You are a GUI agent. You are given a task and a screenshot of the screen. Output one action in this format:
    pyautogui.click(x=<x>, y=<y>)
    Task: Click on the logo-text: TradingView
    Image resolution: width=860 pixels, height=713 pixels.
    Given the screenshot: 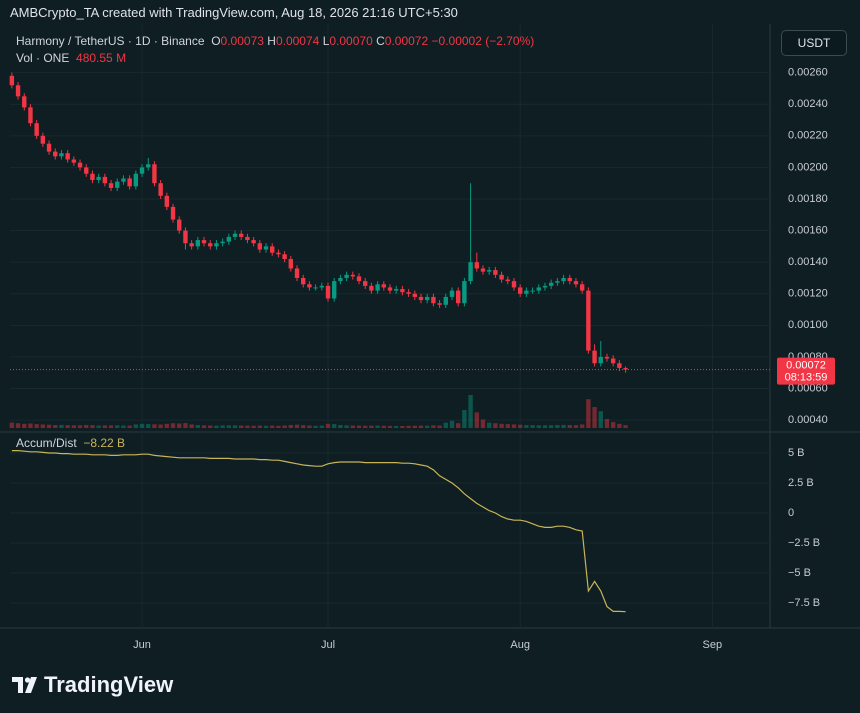 What is the action you would take?
    pyautogui.click(x=109, y=684)
    